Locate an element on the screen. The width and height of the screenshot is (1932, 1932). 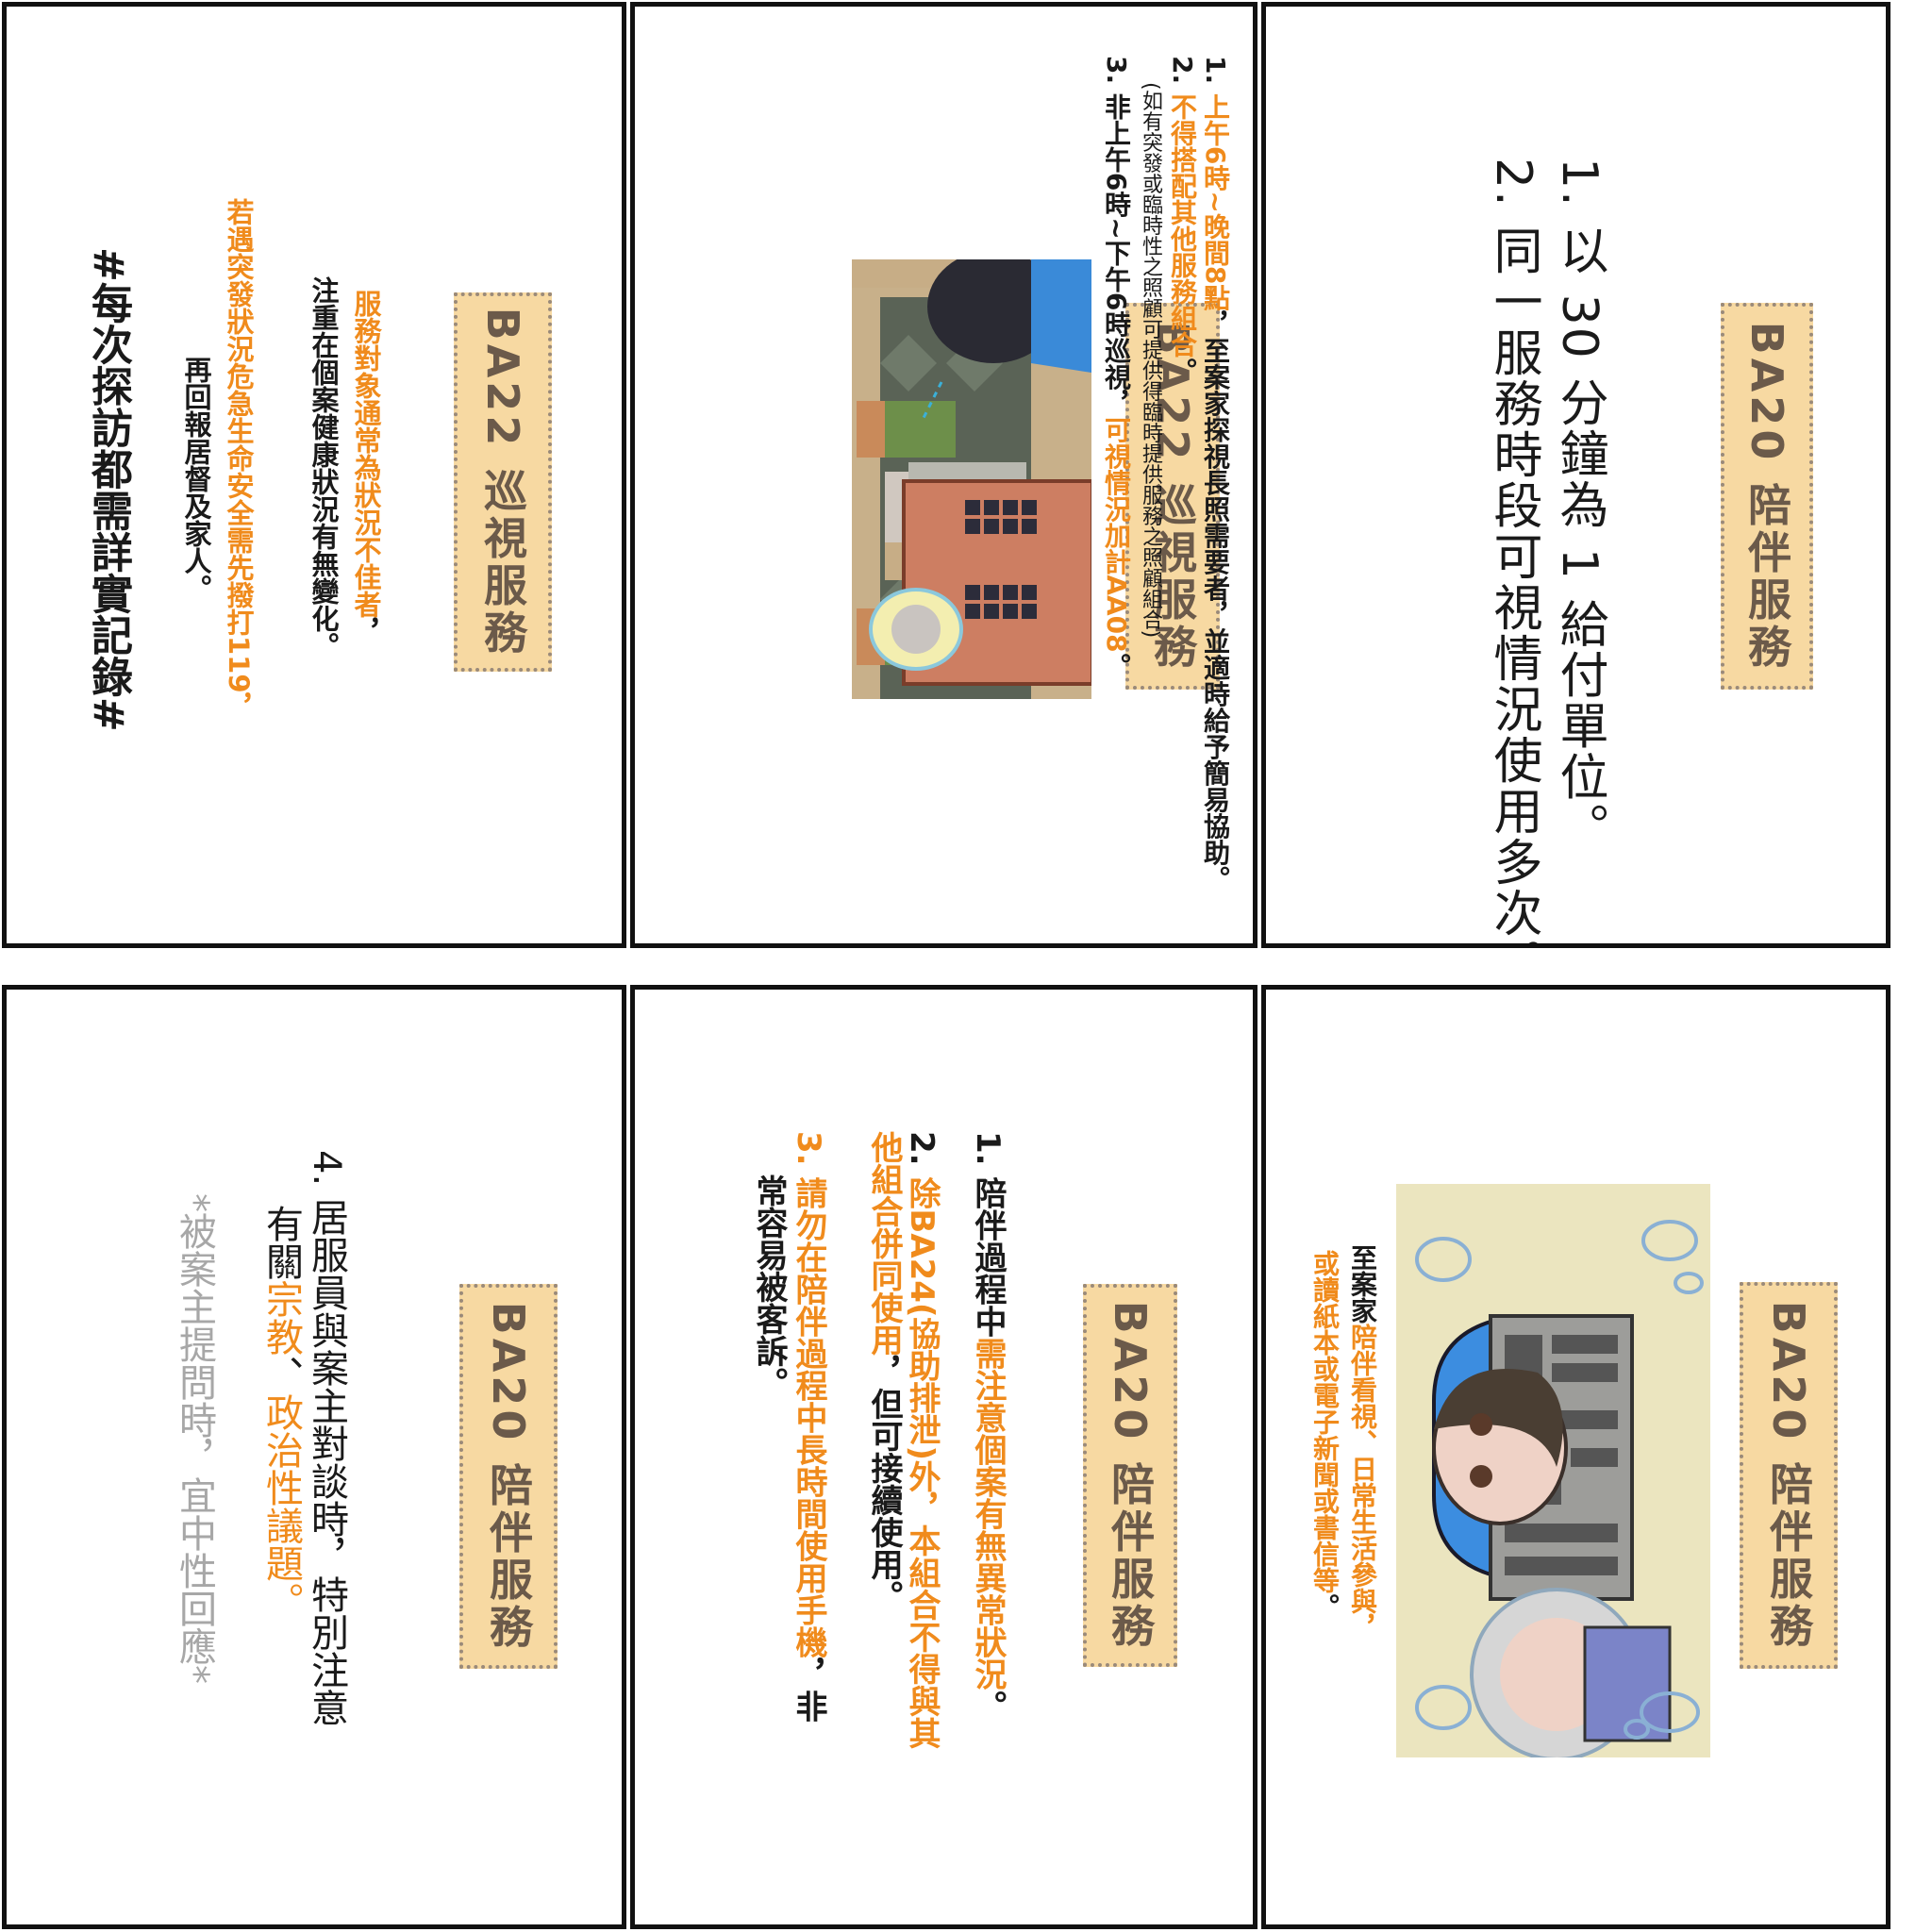
rule-line-1: 1. 以 30 分鐘為 1 給付單位。 is located at coordinates (1579, 506).